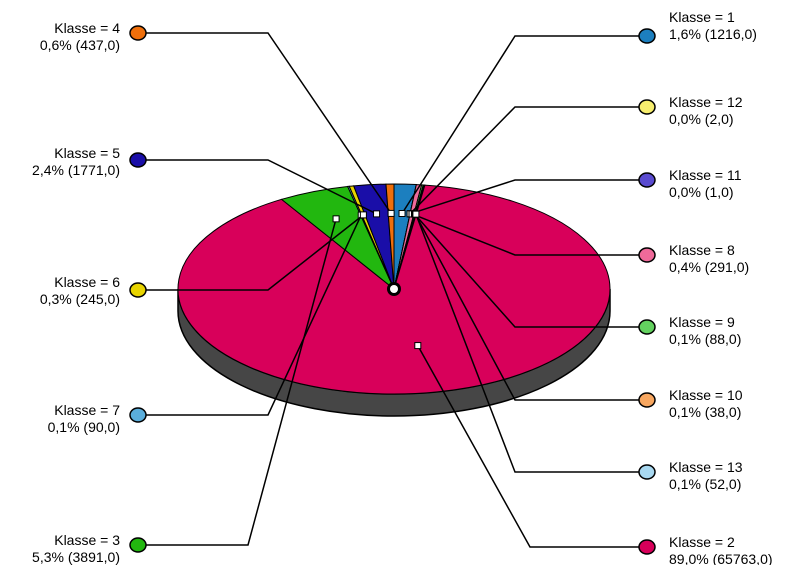 The height and width of the screenshot is (565, 800). I want to click on slice-label-value-13: 0,6% (437,0), so click(80, 45).